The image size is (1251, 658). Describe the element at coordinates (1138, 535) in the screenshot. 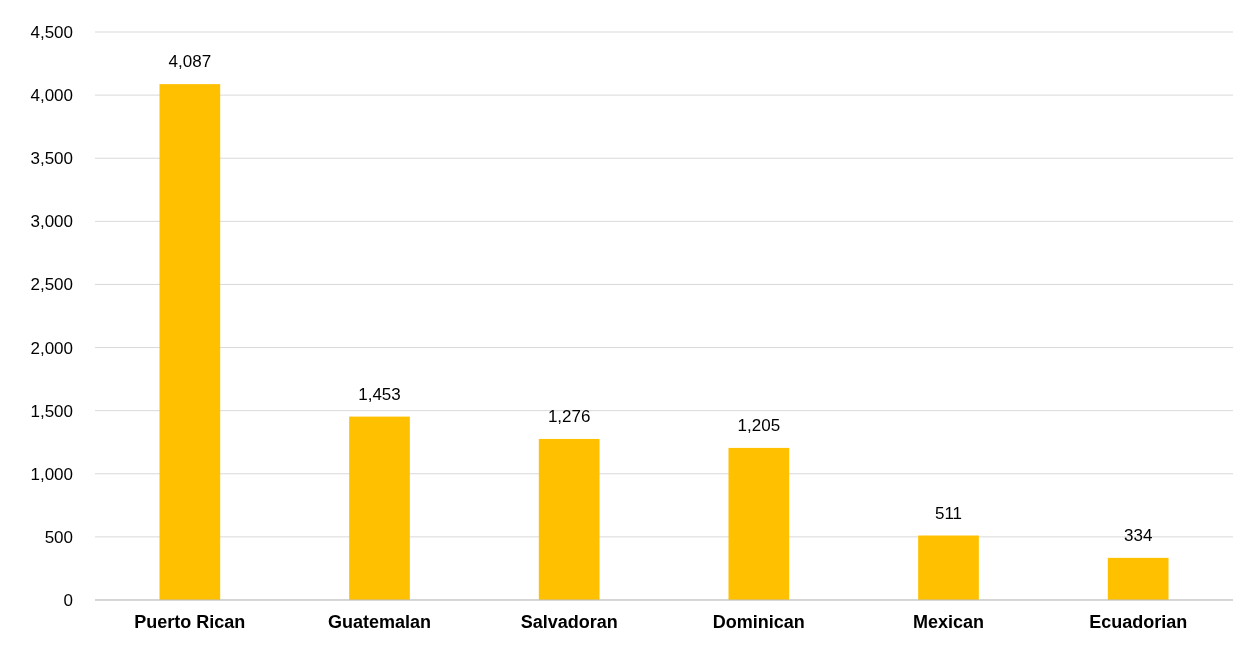

I see `data-label: 334` at that location.